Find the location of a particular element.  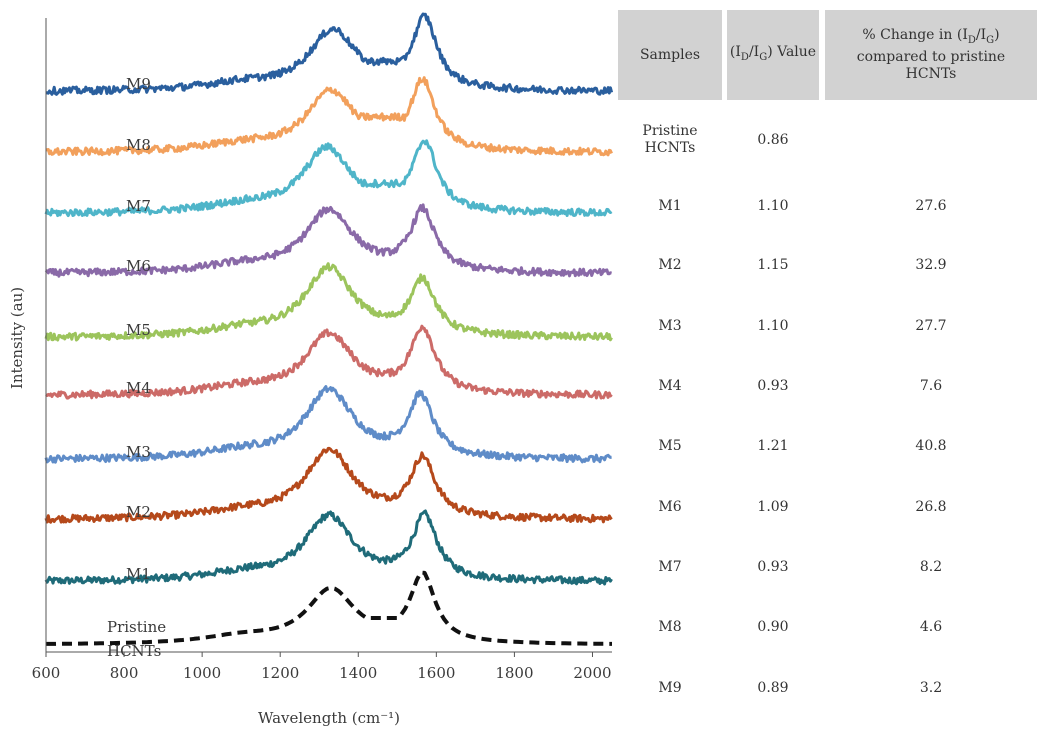

series-line-m9 is located at coordinates (329, 54).